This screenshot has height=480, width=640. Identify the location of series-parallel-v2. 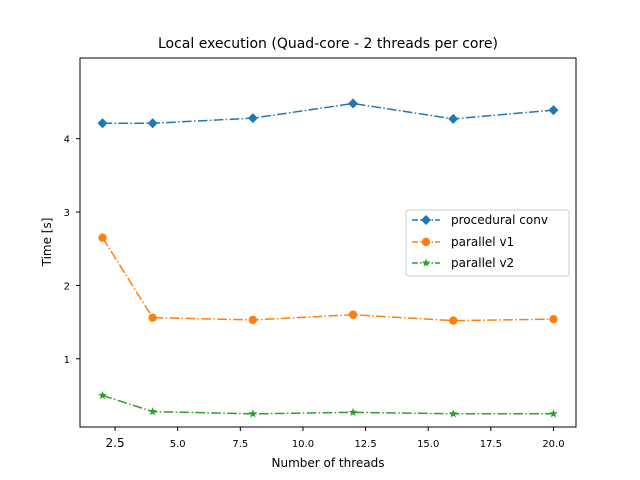
(328, 404).